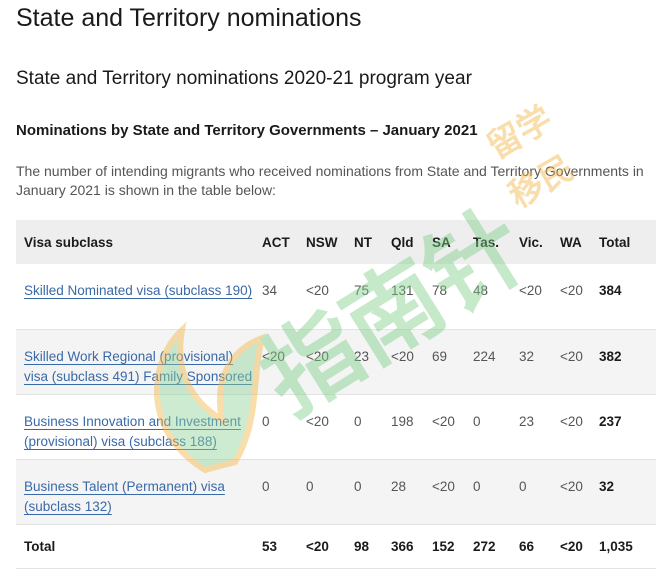 The height and width of the screenshot is (586, 672). I want to click on col-header-qld: Qld, so click(402, 242).